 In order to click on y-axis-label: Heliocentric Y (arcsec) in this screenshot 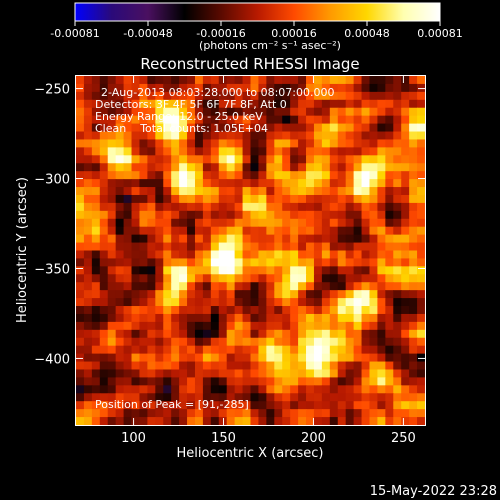, I will do `click(22, 250)`.